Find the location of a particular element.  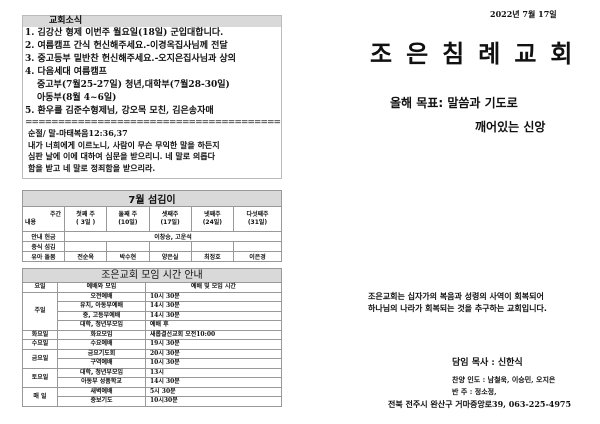

accompanist: 반 주 : 정소정, is located at coordinates (474, 391).